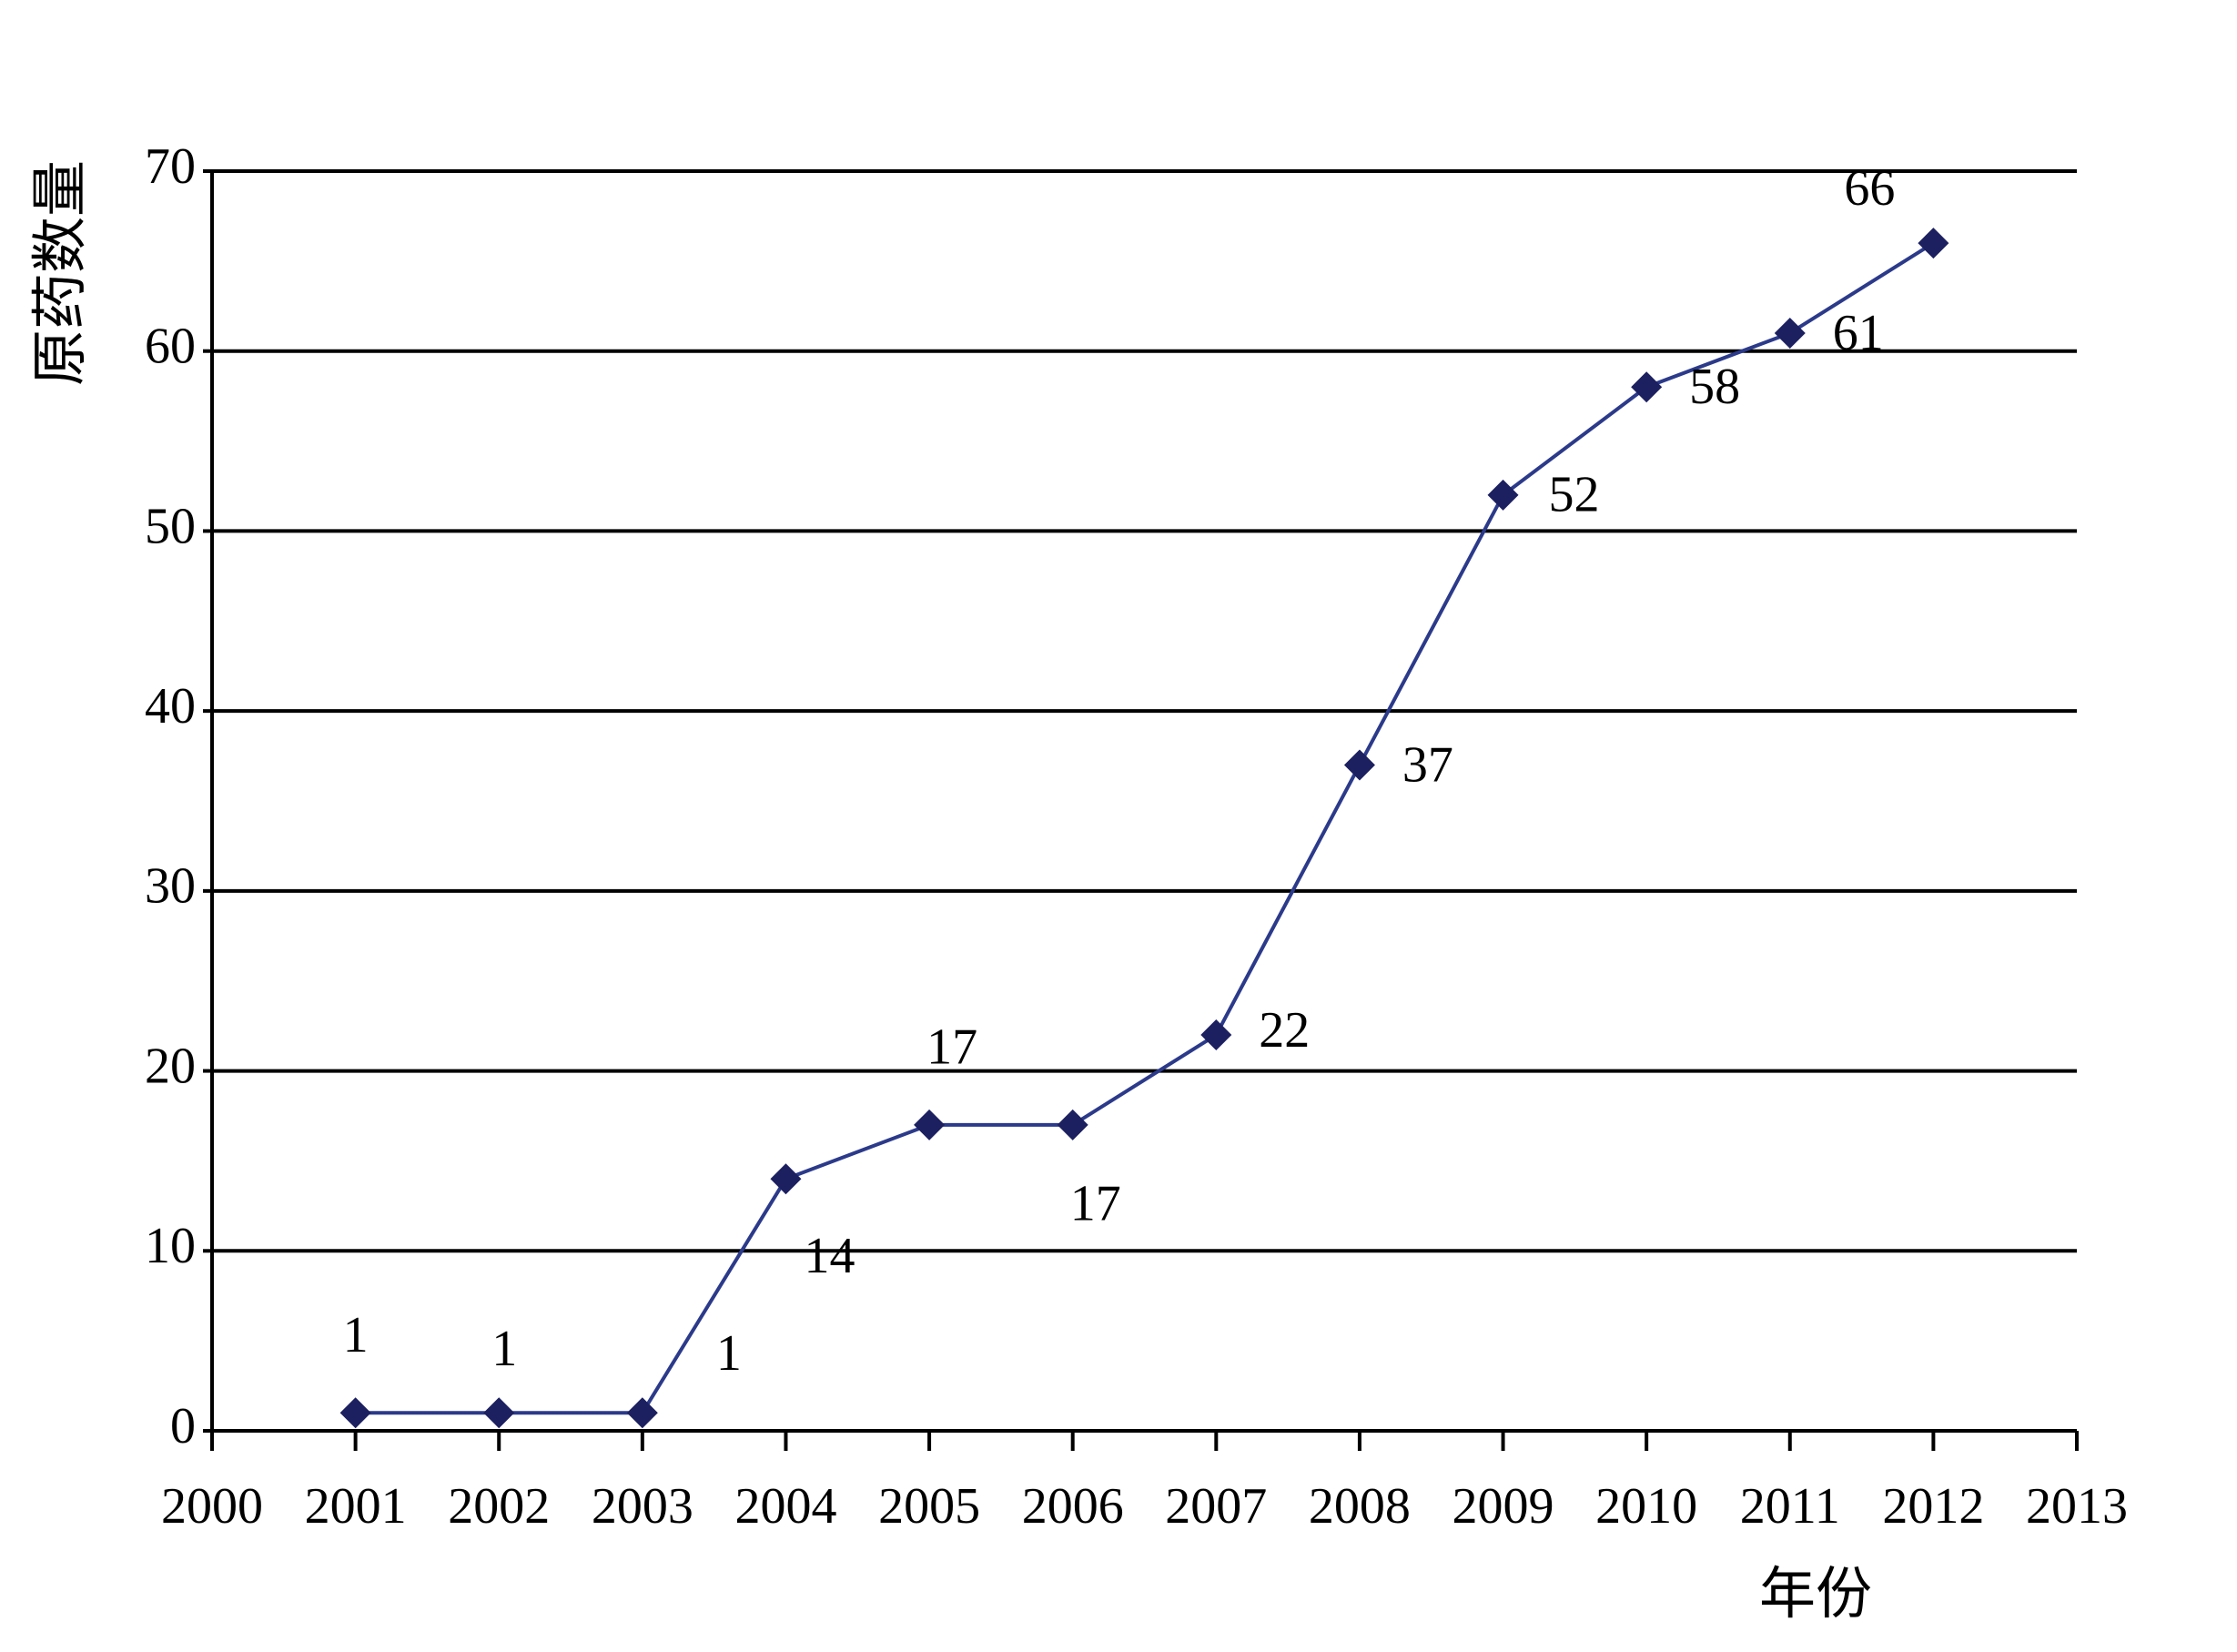 This screenshot has height=1652, width=2237. I want to click on data-label: 37, so click(1427, 765).